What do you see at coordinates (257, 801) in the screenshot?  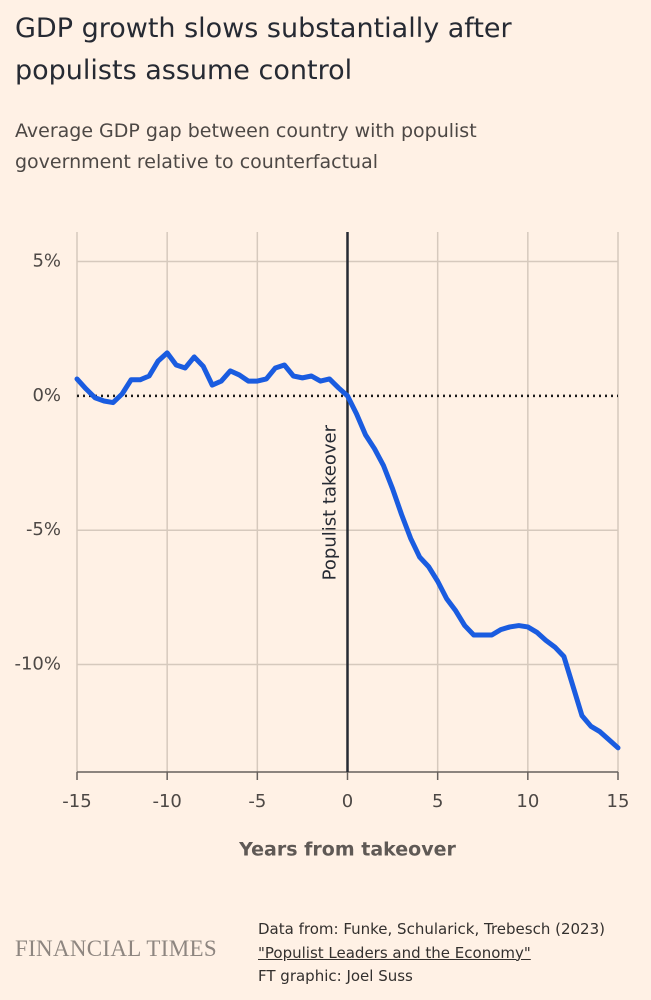 I see `x-tick-label: -5` at bounding box center [257, 801].